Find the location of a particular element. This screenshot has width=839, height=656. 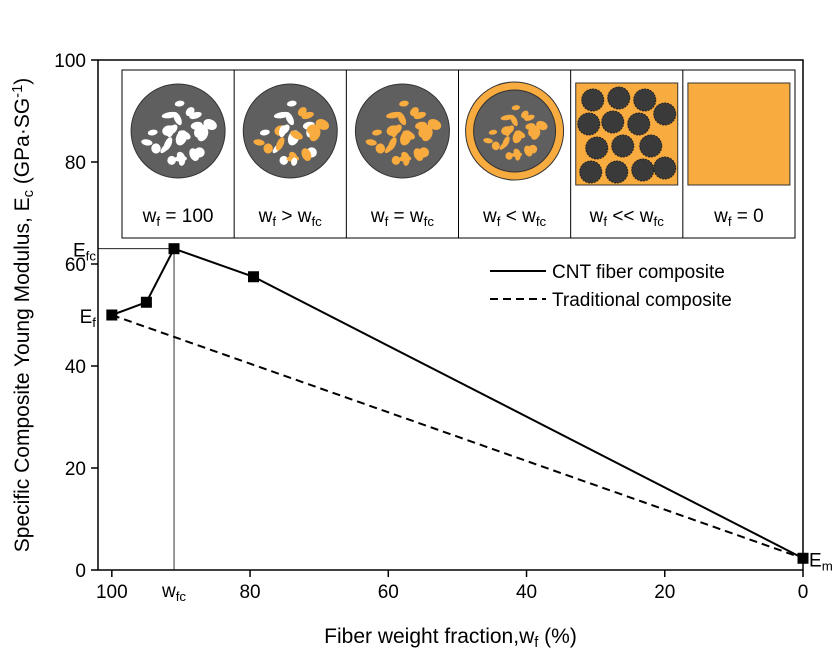

annotation: Ef is located at coordinates (88, 318).